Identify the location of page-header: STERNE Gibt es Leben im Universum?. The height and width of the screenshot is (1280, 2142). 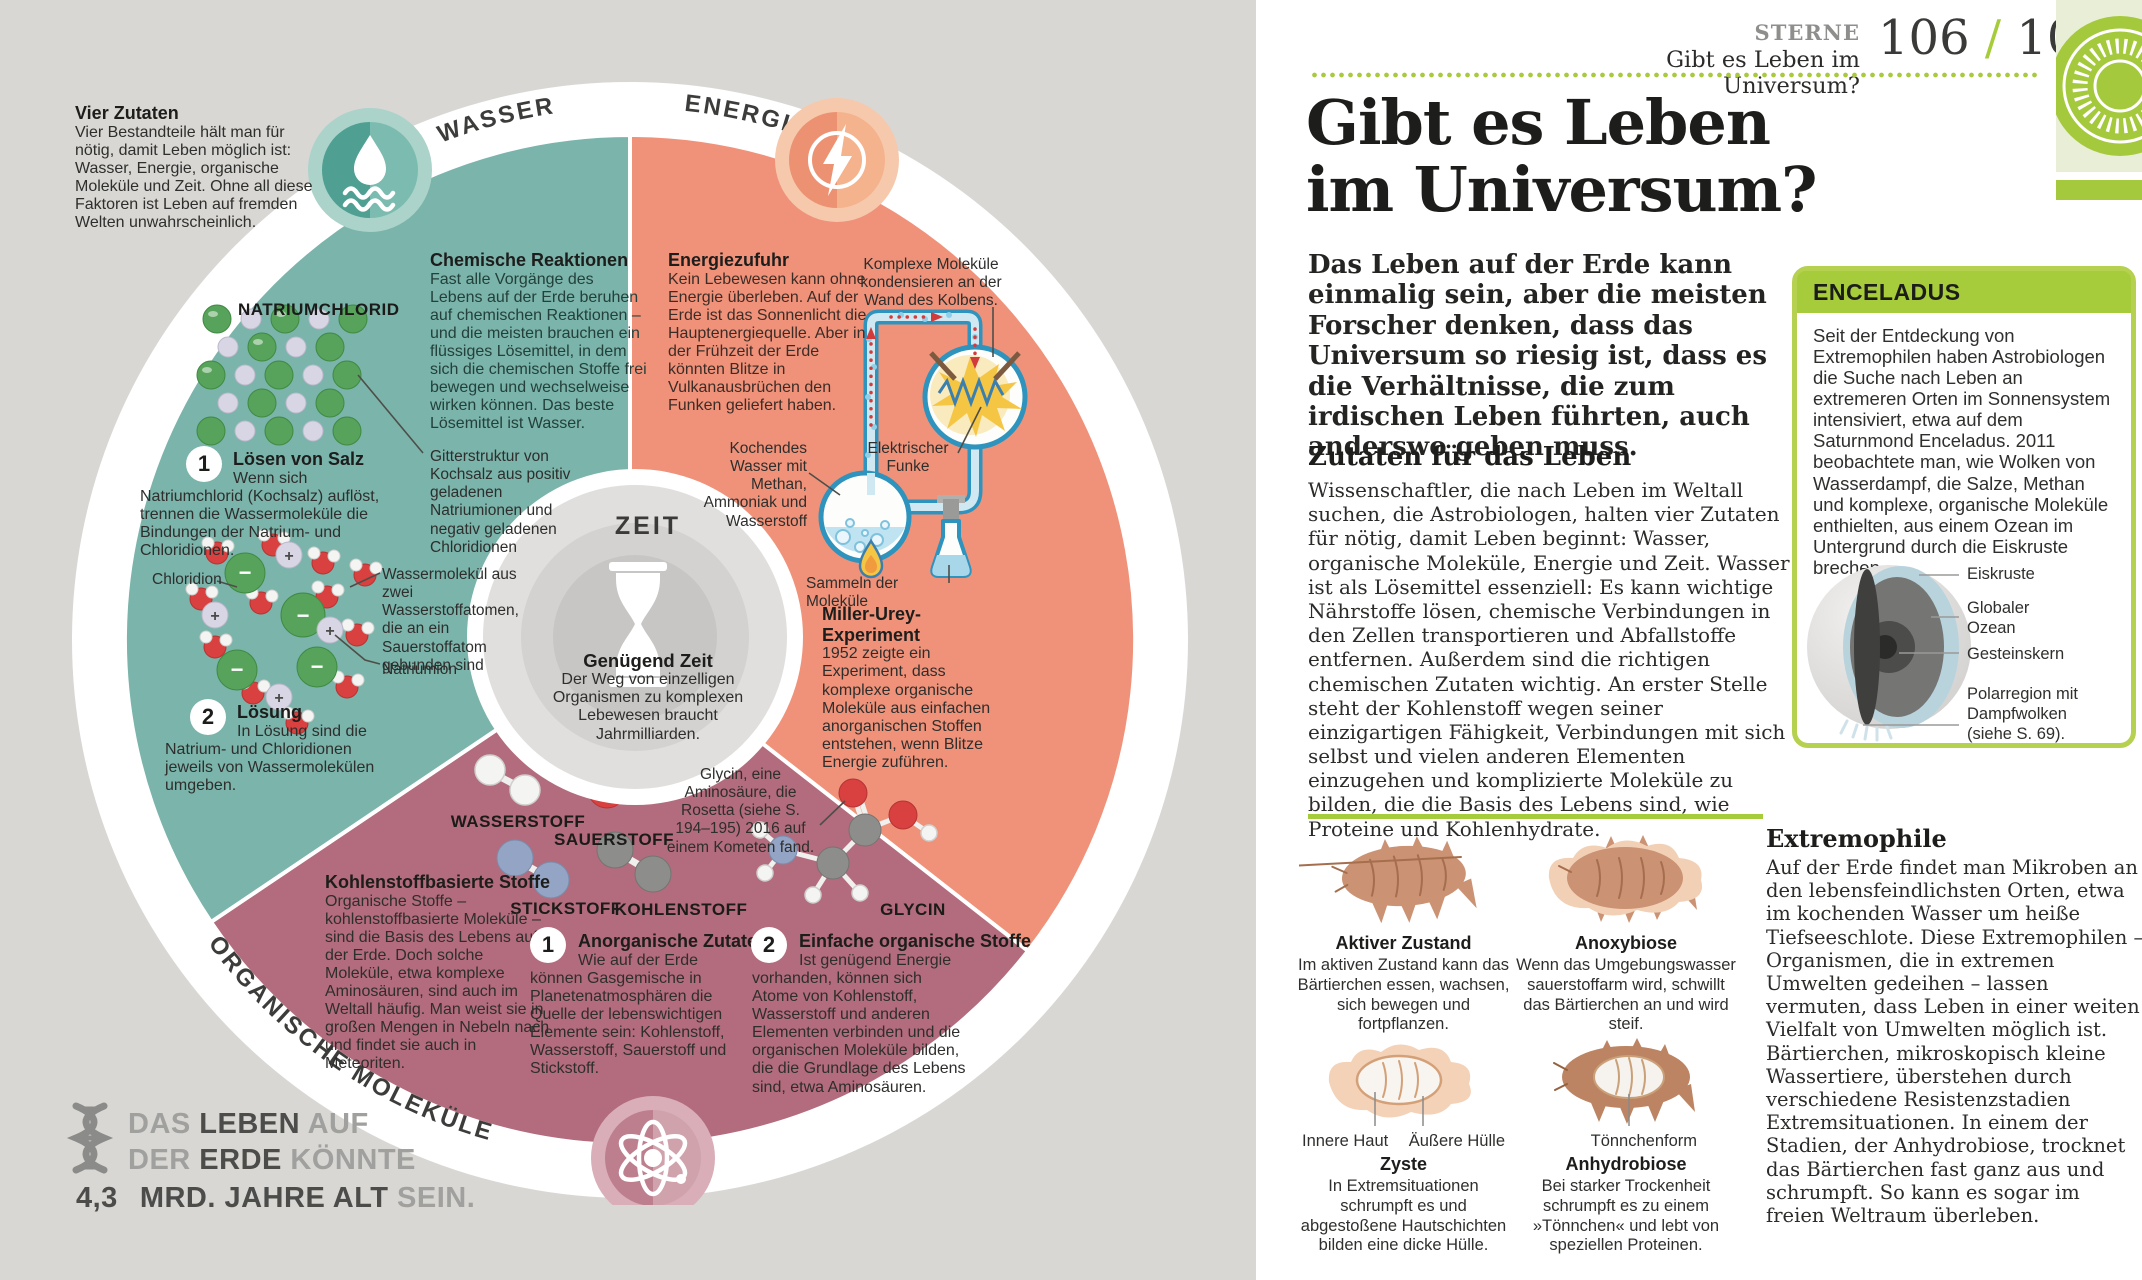
(1710, 59).